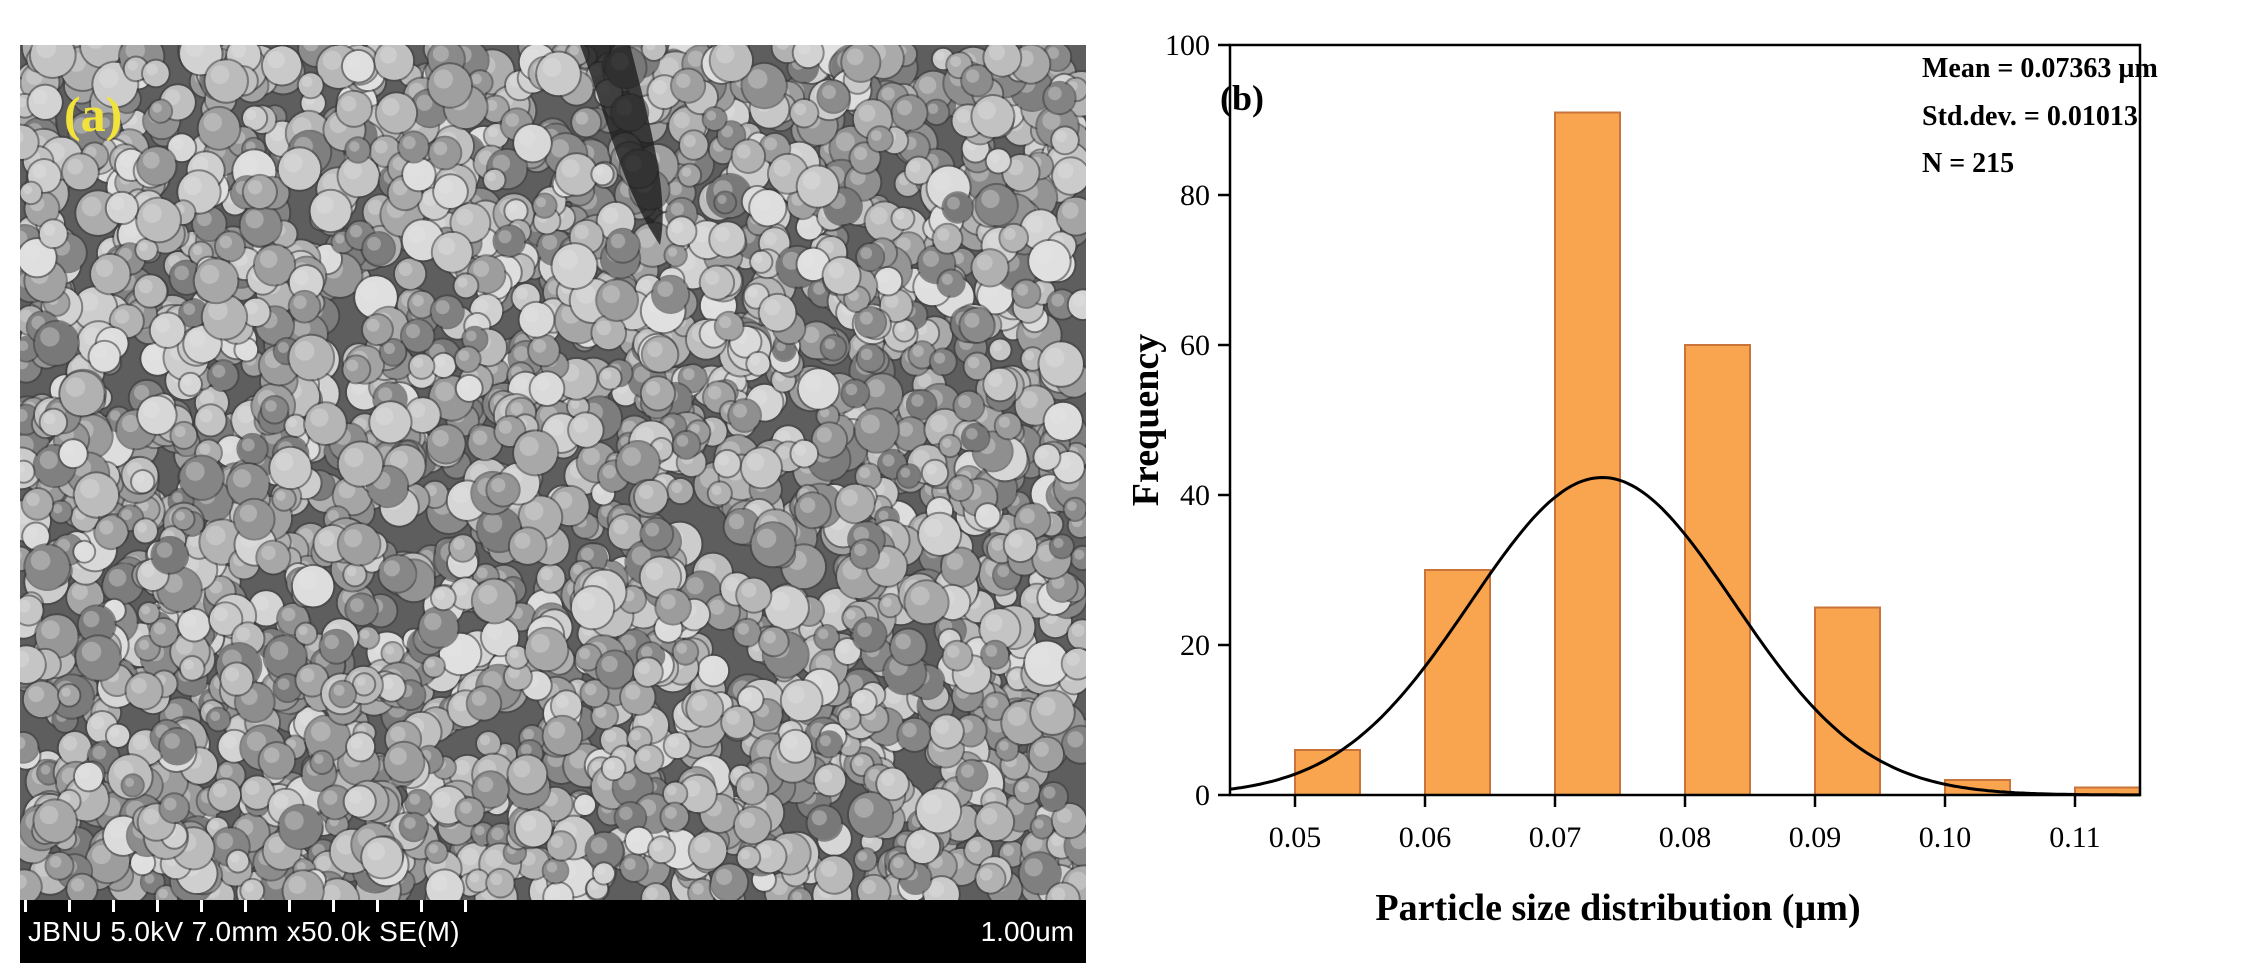 The width and height of the screenshot is (2243, 978). Describe the element at coordinates (2030, 116) in the screenshot. I see `annotation-stddev: Std.dev. = 0.01013` at that location.